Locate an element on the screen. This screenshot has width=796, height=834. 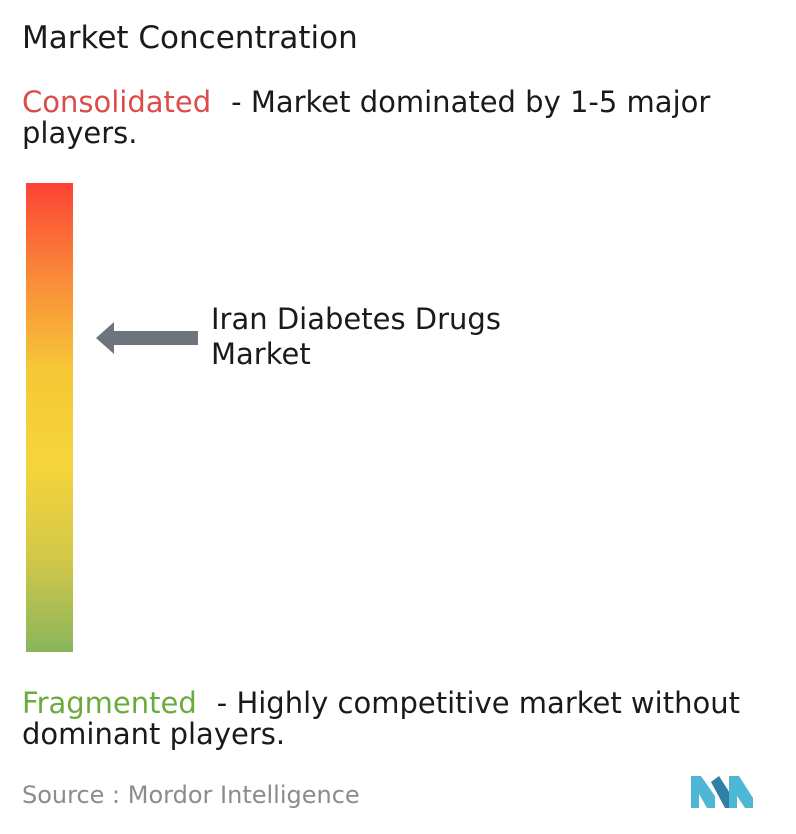
market-position-arrow-icon is located at coordinates (147, 338).